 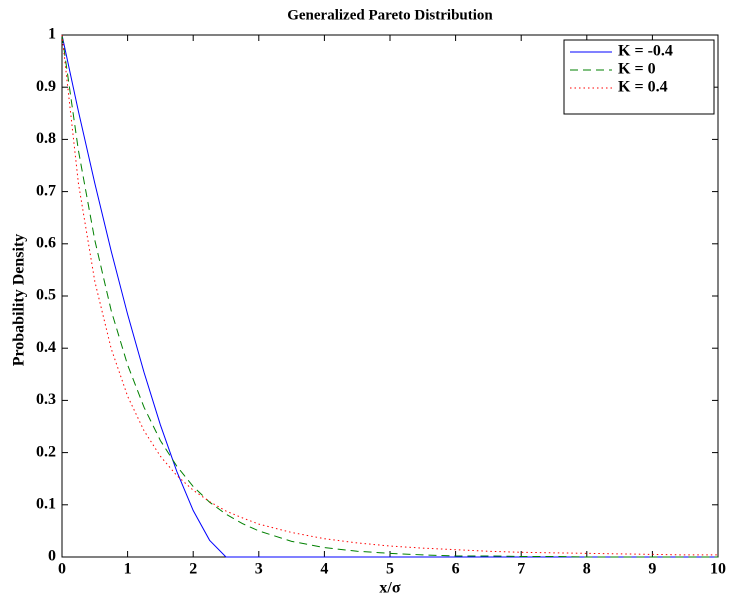 I want to click on y-tick-label: 0.8, so click(x=46, y=138).